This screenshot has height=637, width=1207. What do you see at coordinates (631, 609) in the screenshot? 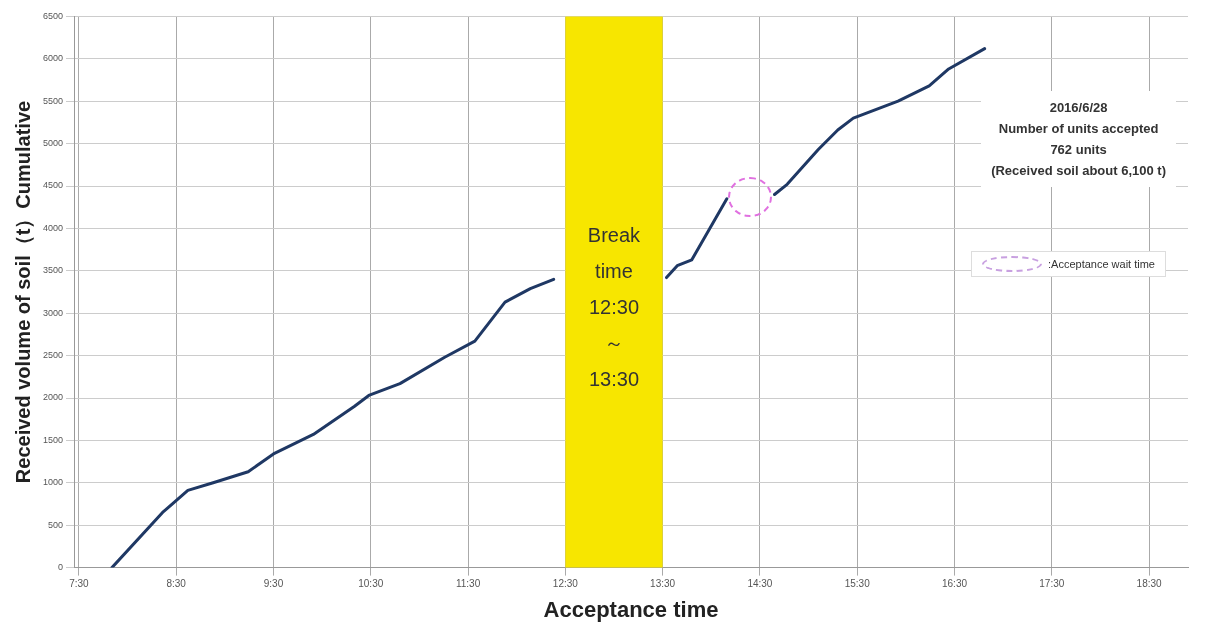
I see `x-axis-title: Acceptance time` at bounding box center [631, 609].